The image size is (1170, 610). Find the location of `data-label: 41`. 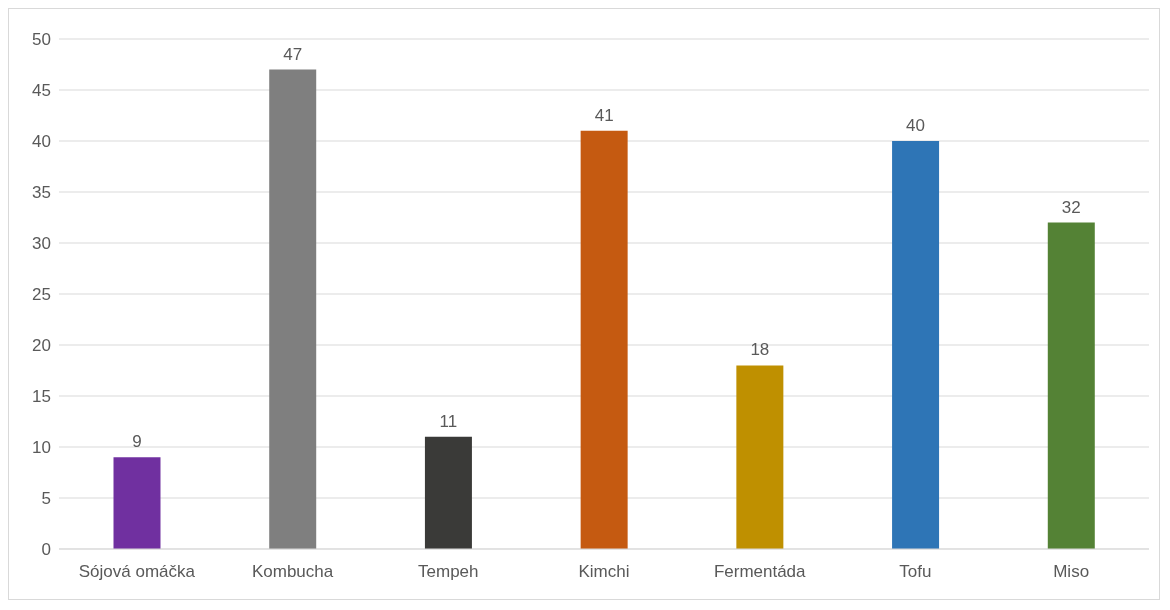

data-label: 41 is located at coordinates (604, 115).